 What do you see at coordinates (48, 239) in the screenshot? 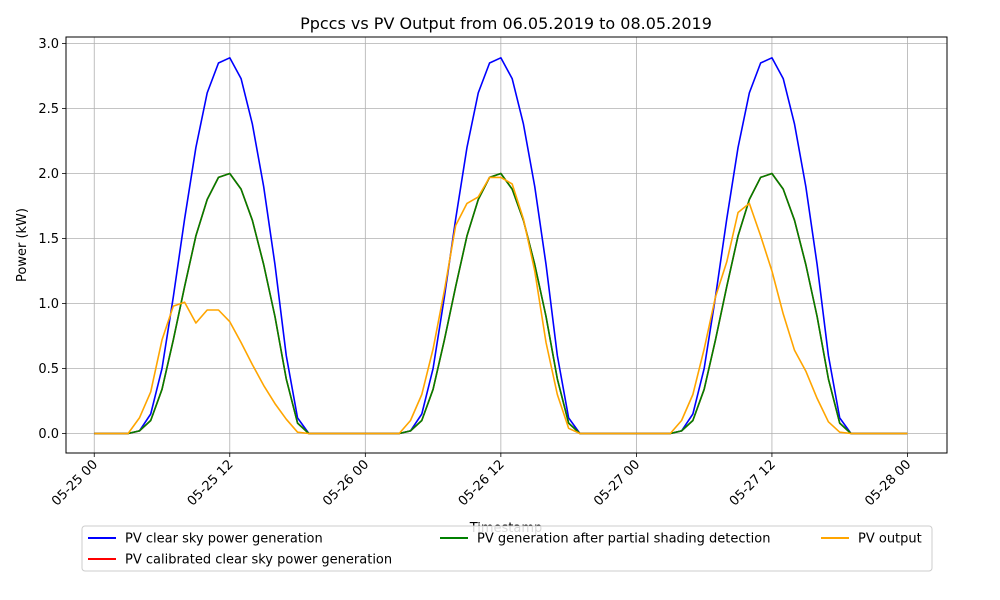
I see `y-tick-label: 1.5` at bounding box center [48, 239].